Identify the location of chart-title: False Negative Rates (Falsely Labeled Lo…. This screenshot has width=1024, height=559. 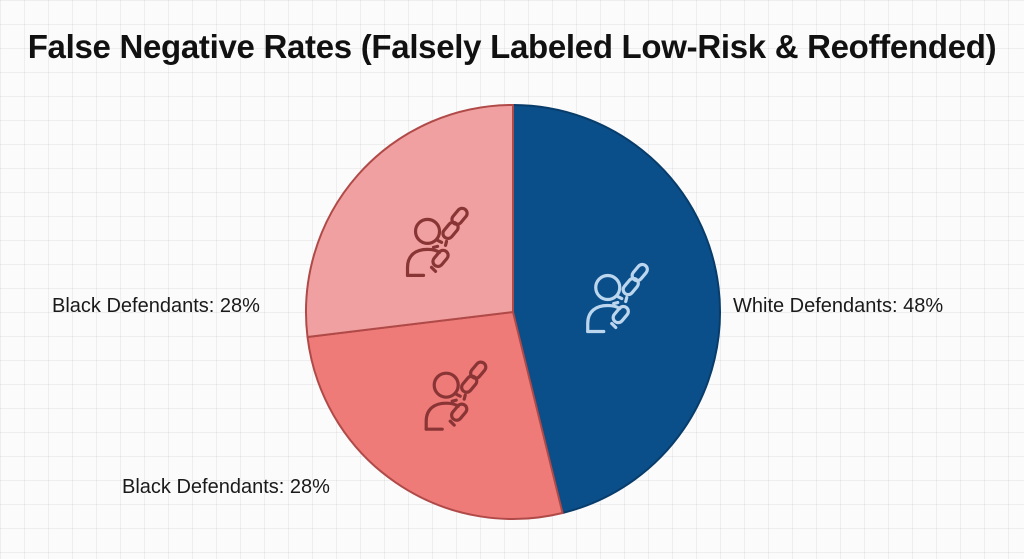
(512, 46).